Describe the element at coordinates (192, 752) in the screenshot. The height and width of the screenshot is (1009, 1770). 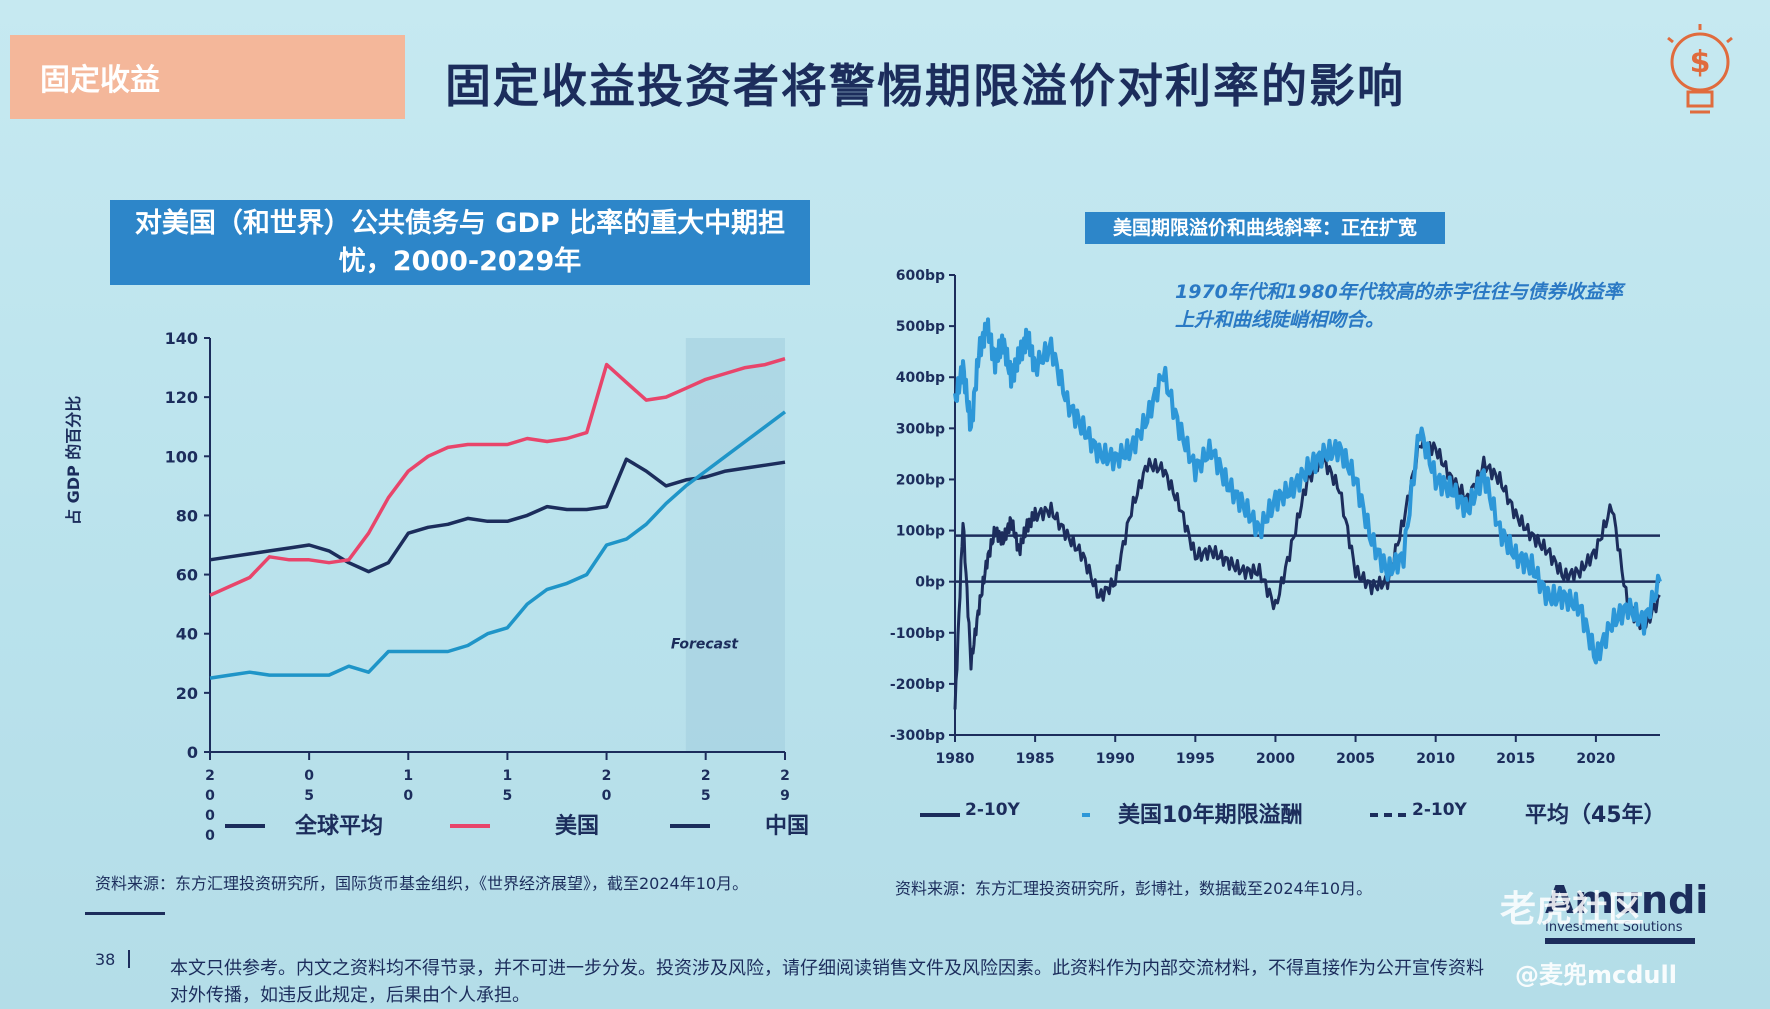
I see `left-y-tick-label: 0` at that location.